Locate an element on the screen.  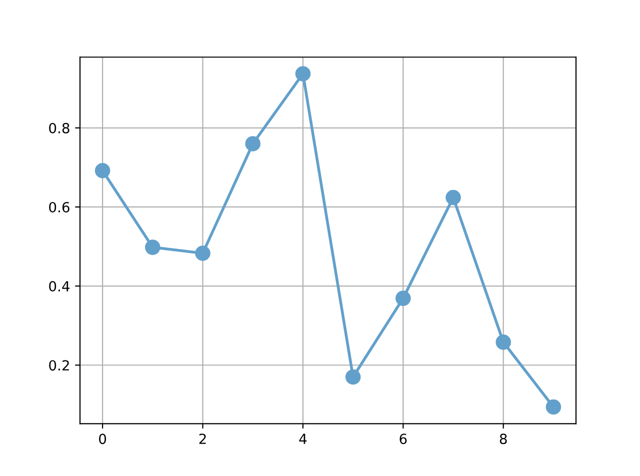
y-tick-label: 0.4 is located at coordinates (59, 286).